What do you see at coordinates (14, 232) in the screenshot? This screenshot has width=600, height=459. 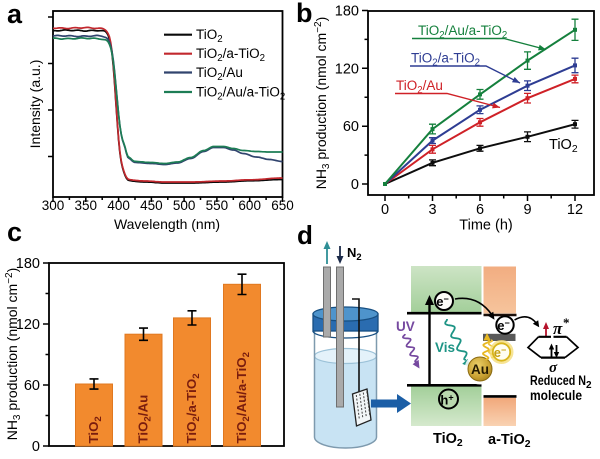 I see `svg-text: c` at bounding box center [14, 232].